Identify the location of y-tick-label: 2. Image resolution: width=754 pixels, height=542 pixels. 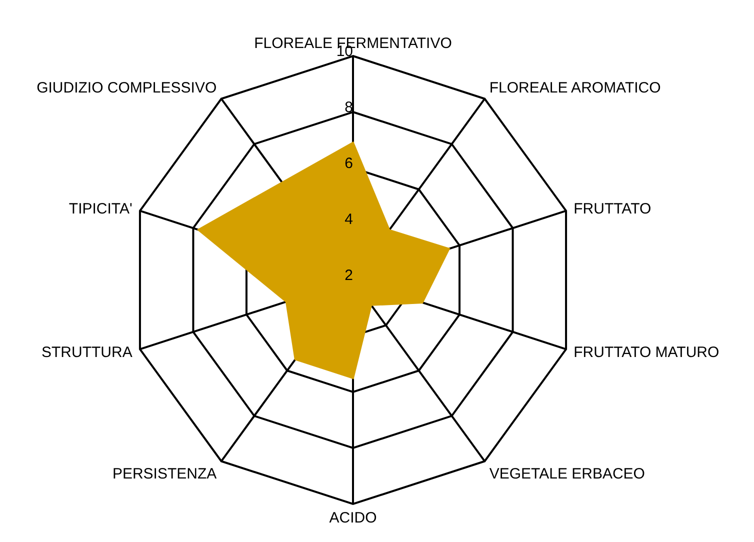
(348, 275).